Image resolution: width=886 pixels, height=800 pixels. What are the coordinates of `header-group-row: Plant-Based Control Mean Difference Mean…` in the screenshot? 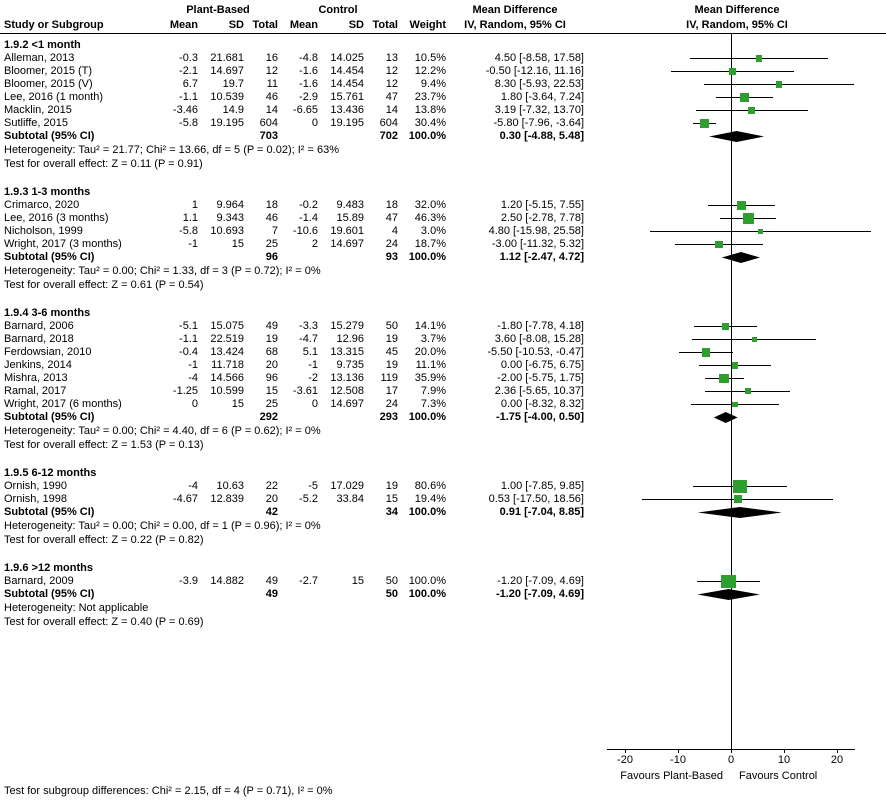 It's located at (443, 10).